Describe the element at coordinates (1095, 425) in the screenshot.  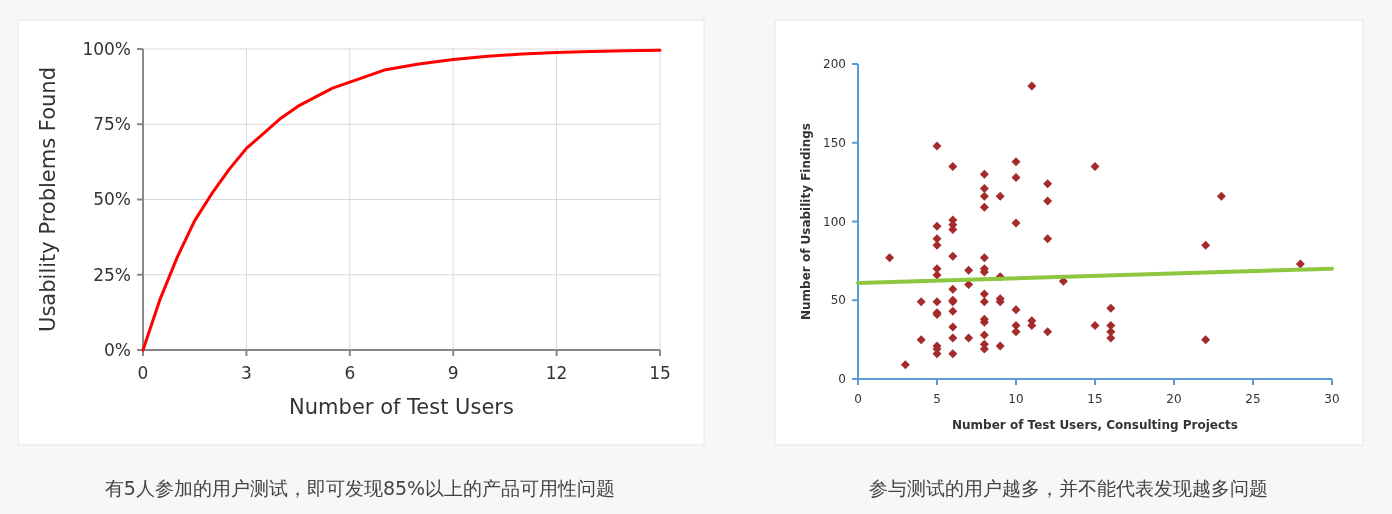
I see `x-axis-title: Number of Test Users, Consulting Projects` at that location.